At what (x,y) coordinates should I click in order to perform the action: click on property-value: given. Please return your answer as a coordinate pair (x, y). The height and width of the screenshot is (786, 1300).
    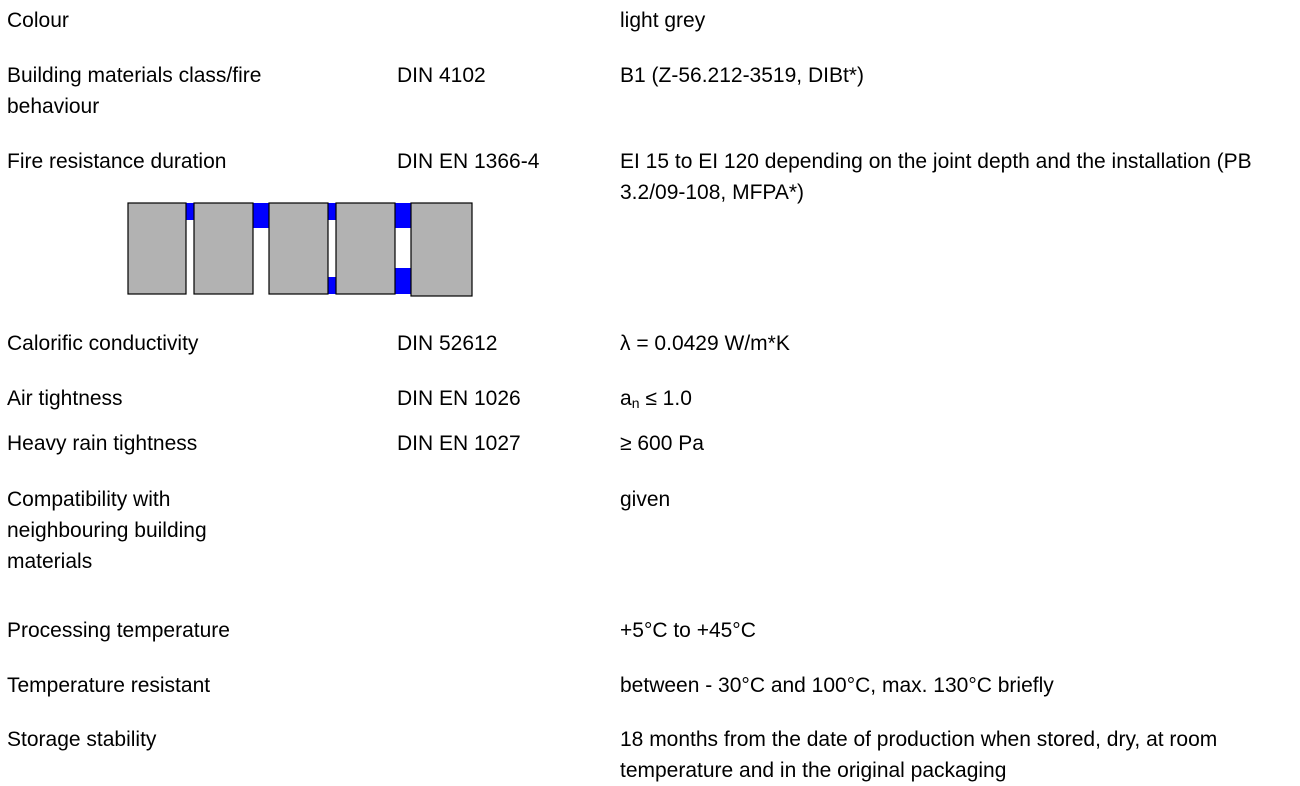
    Looking at the image, I should click on (645, 499).